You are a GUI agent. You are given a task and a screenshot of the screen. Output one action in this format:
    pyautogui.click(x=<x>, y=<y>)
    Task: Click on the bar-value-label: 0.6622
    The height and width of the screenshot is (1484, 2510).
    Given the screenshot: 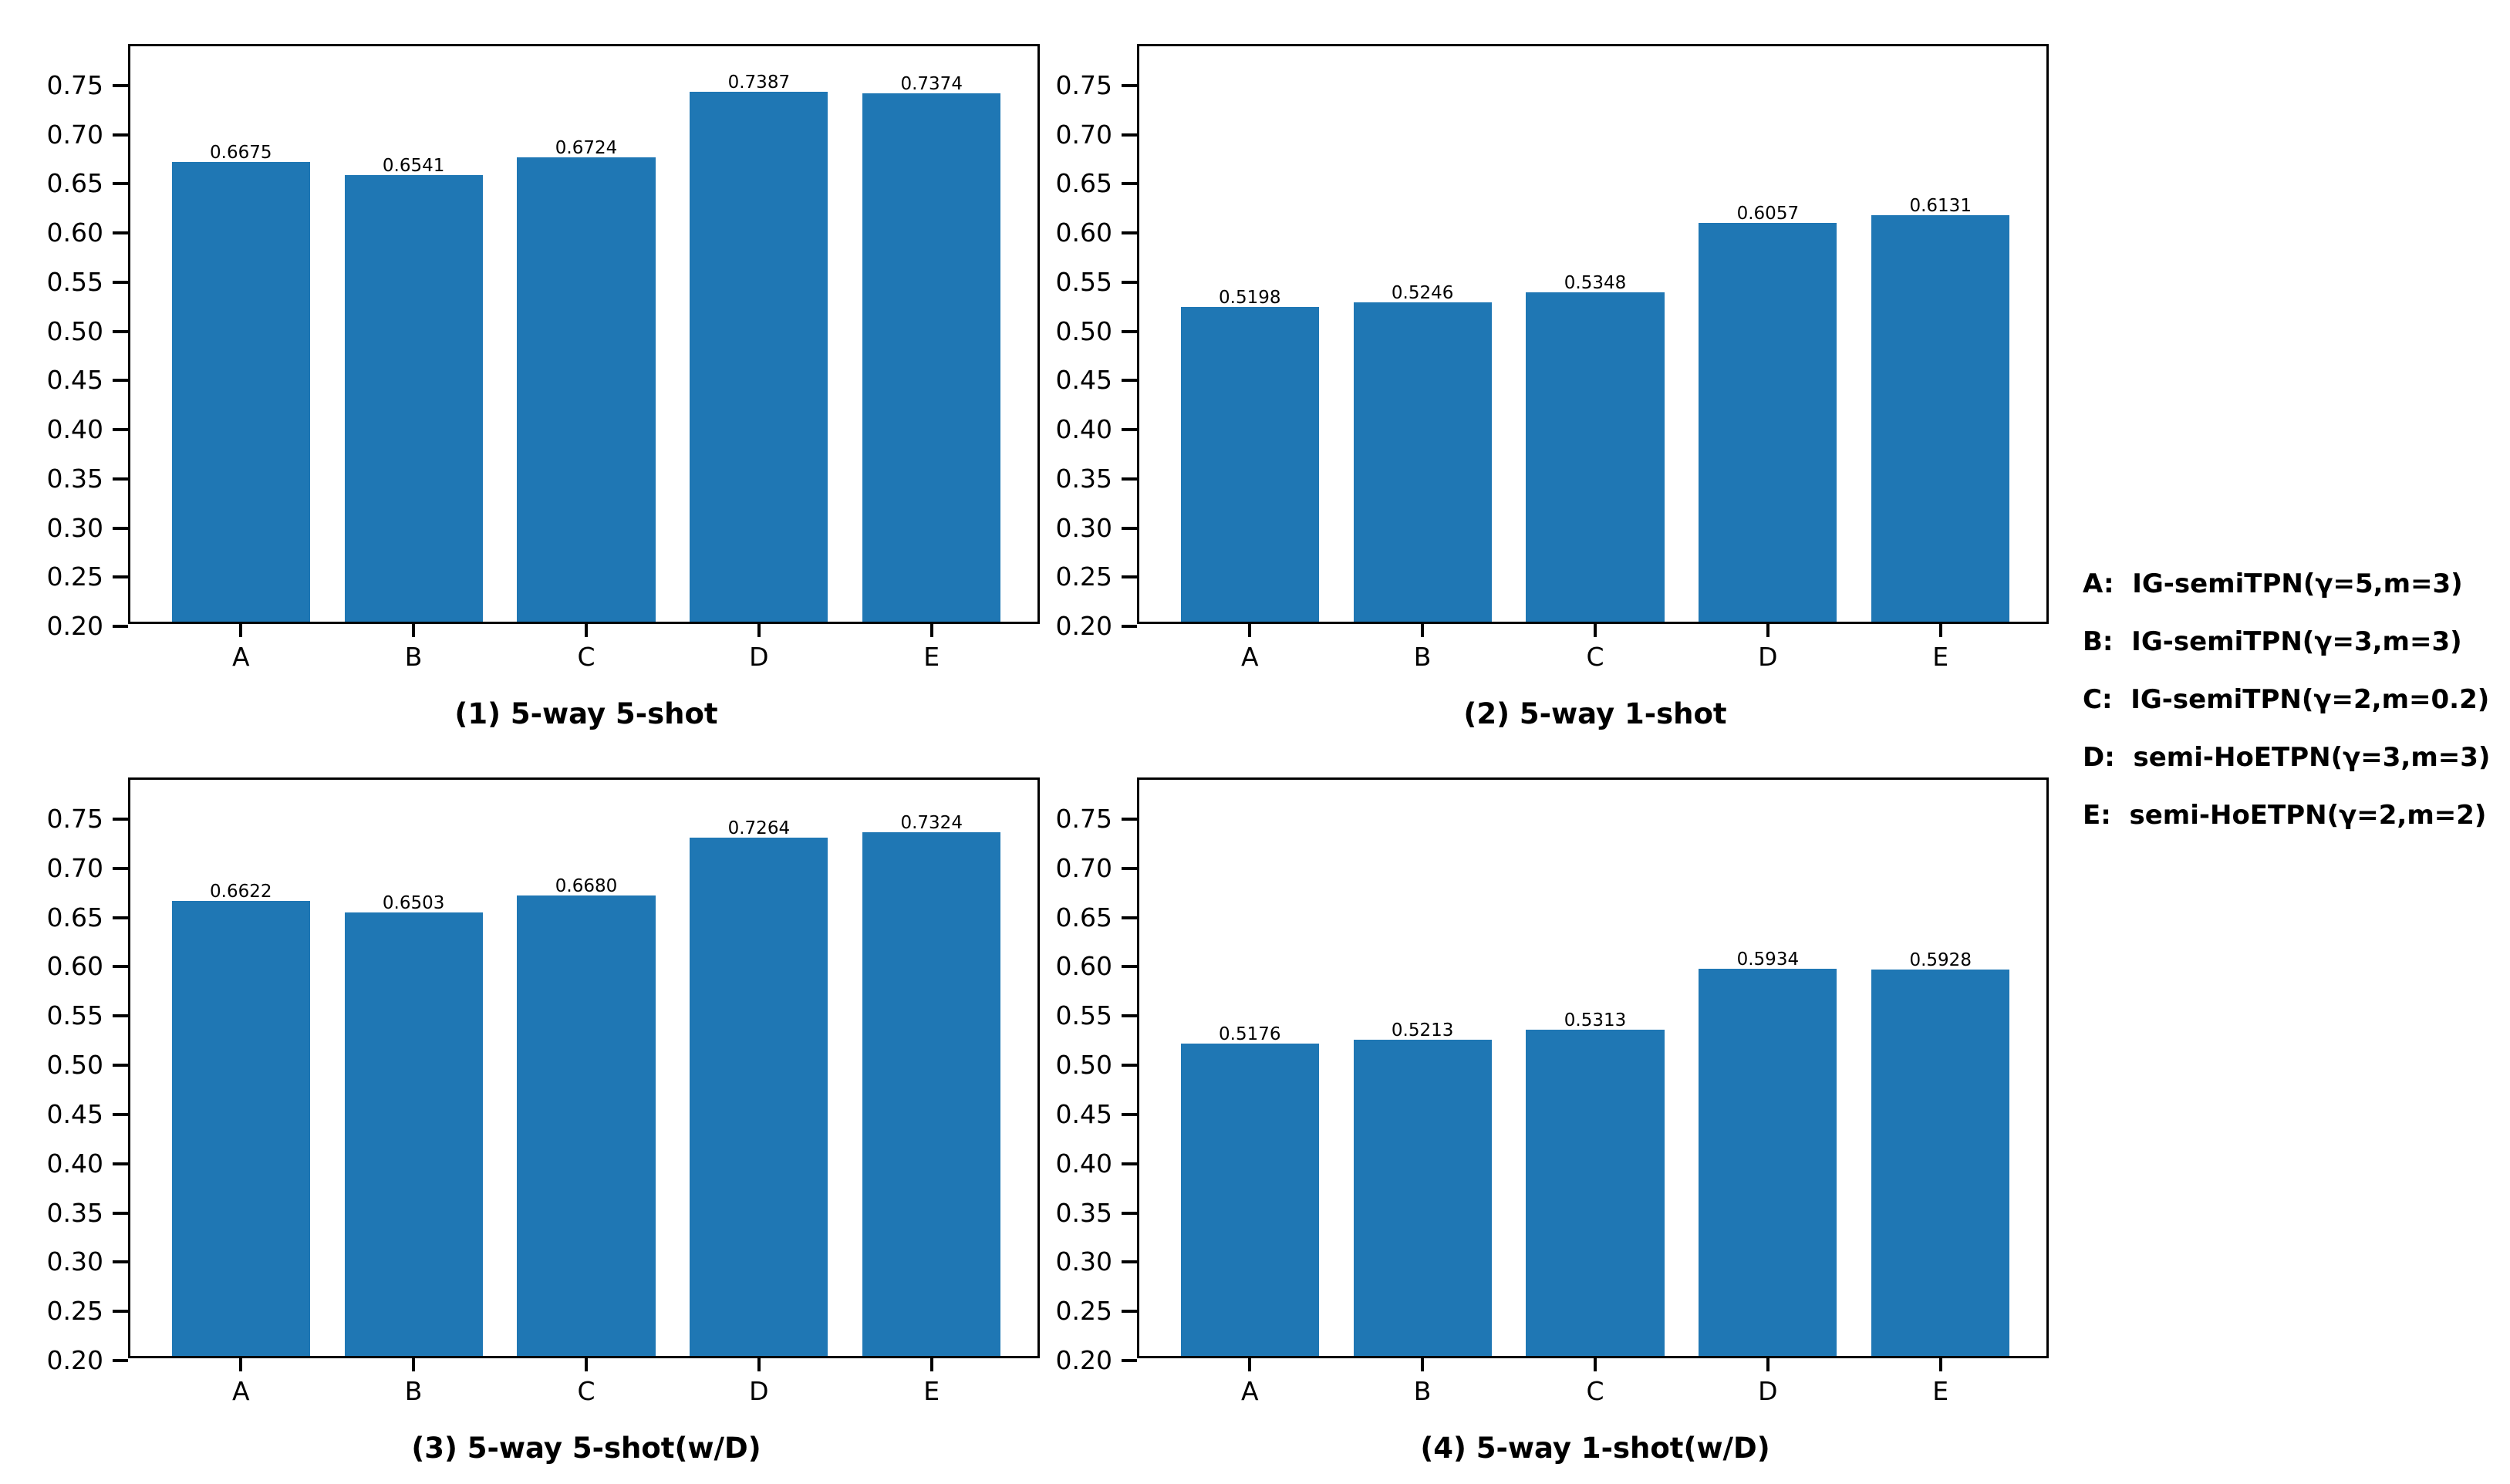 What is the action you would take?
    pyautogui.click(x=241, y=892)
    